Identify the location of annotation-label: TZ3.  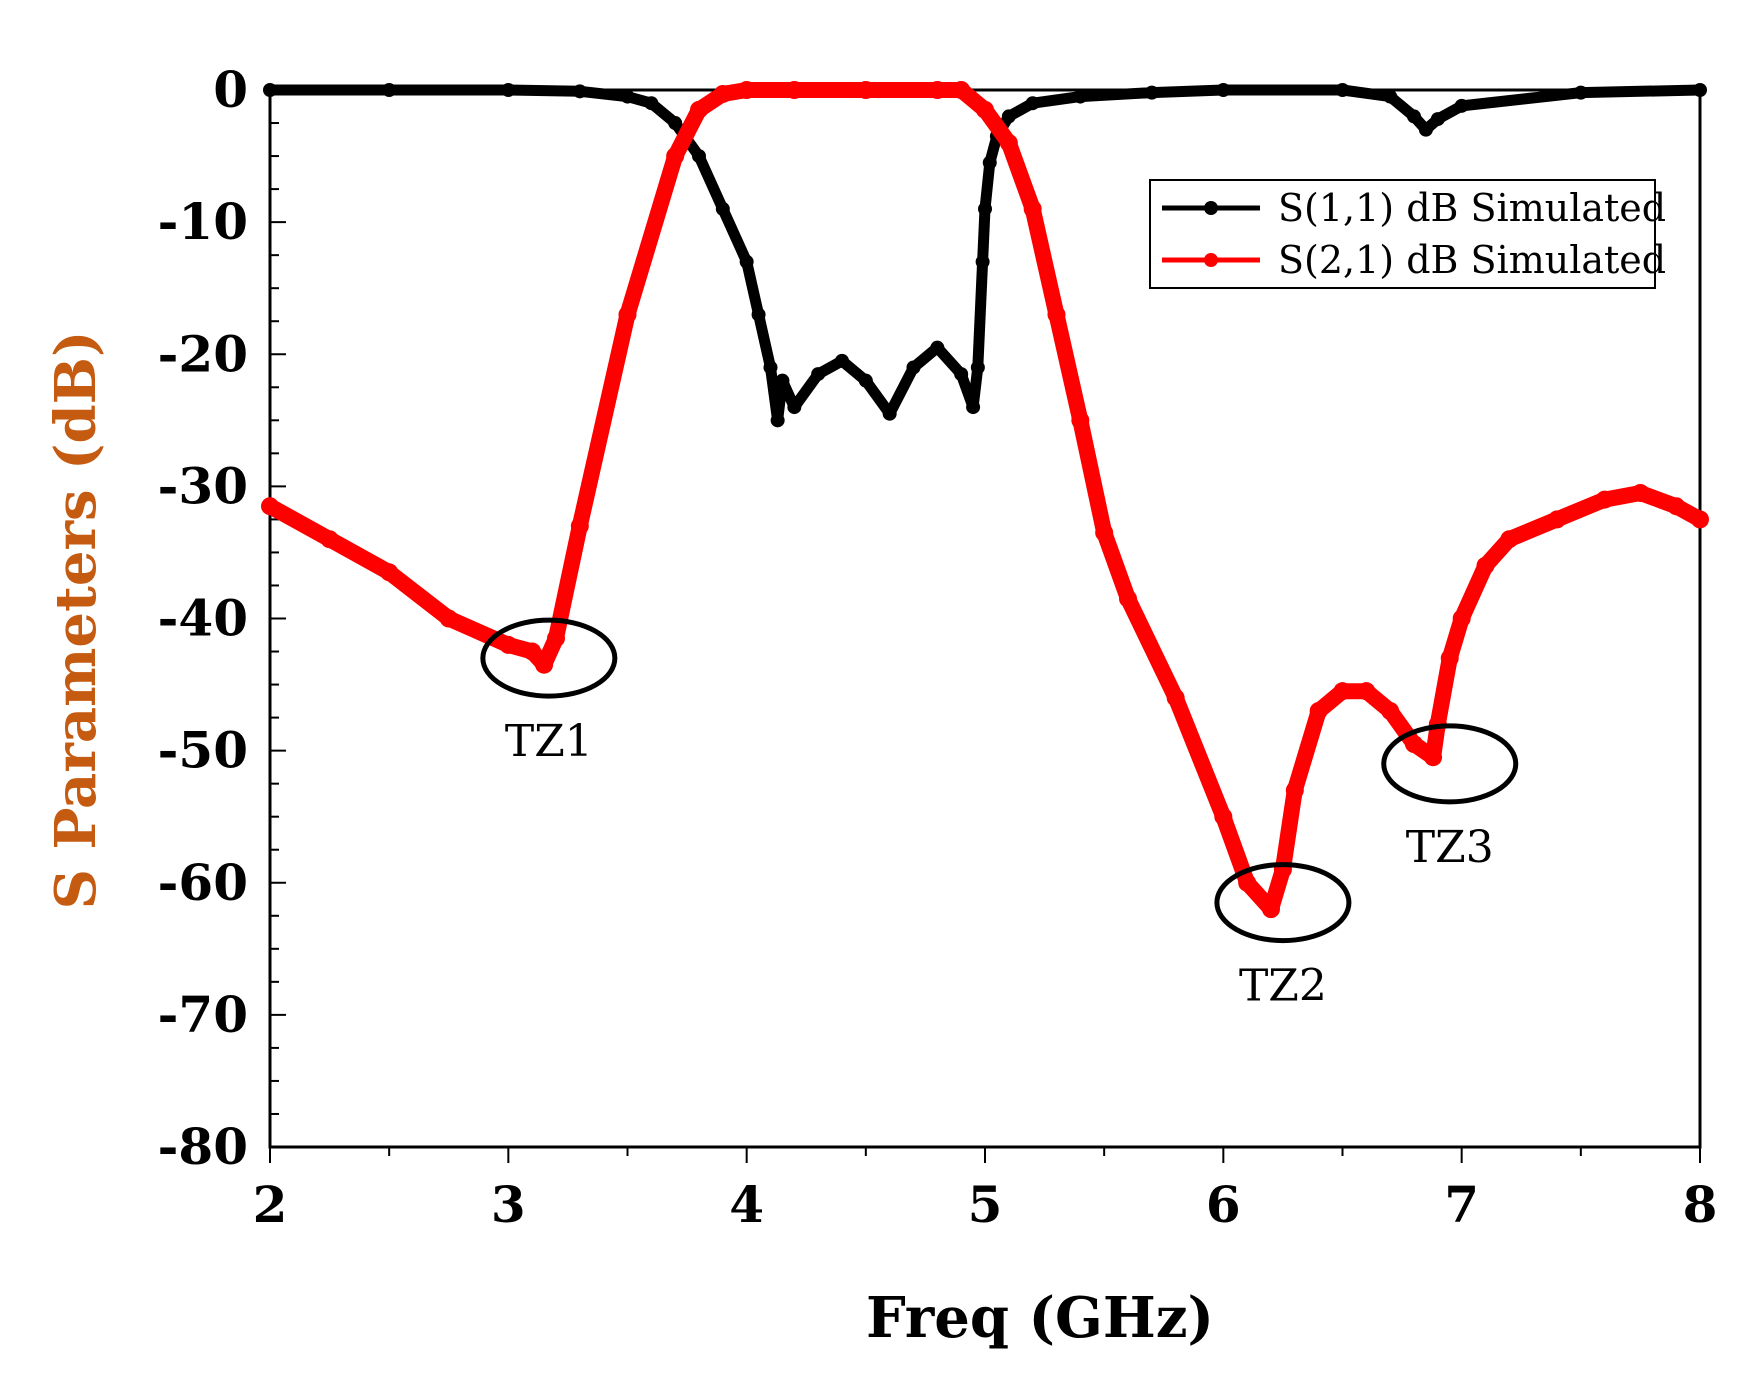
(1450, 847).